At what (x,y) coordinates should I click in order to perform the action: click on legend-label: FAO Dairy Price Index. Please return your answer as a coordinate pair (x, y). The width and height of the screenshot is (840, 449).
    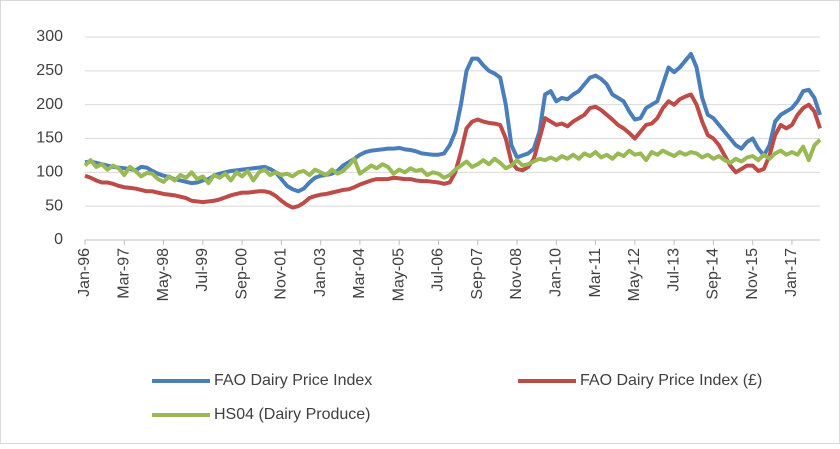
    Looking at the image, I should click on (293, 380).